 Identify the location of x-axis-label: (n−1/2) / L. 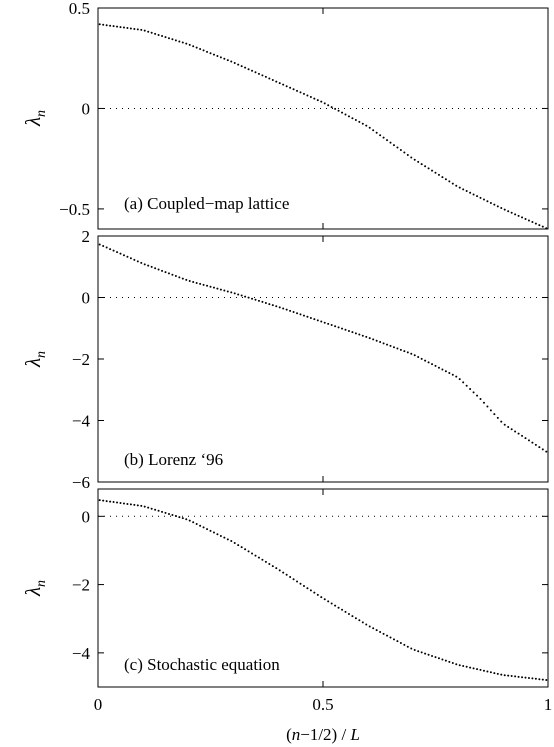
(323, 734).